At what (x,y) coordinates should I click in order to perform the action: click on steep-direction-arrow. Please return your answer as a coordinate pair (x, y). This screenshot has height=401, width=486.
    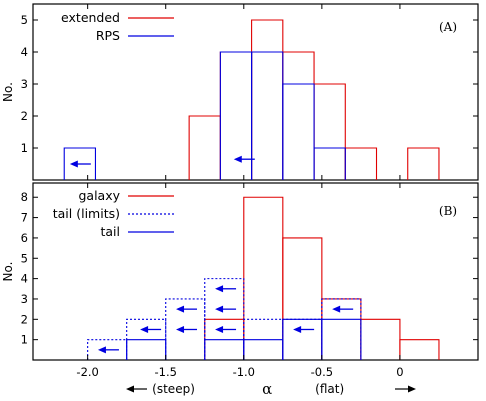
    Looking at the image, I should click on (136, 389).